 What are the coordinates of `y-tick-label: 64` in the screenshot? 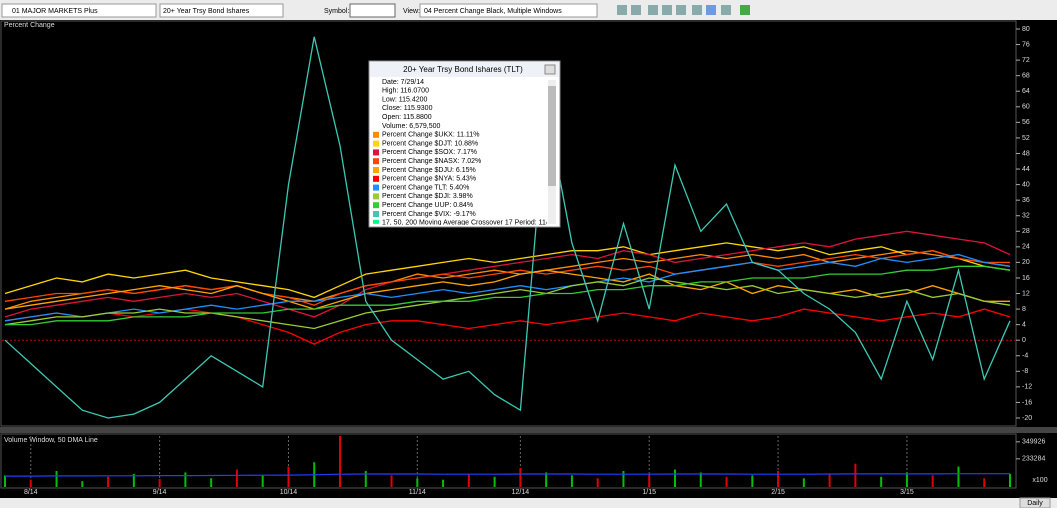 It's located at (1026, 91).